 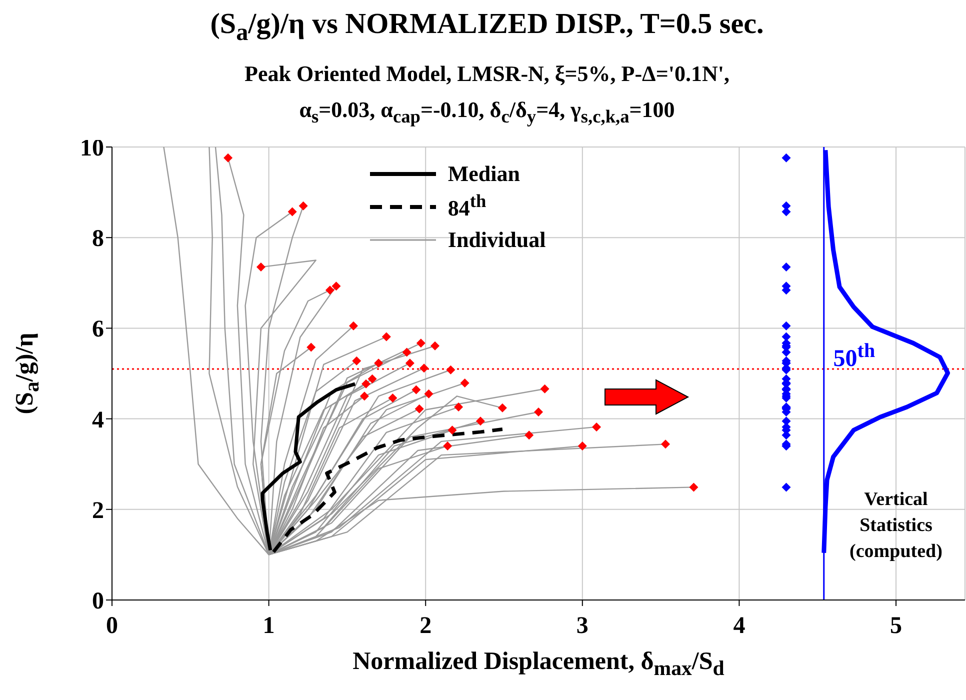 I want to click on x-tick-label: 3, so click(x=582, y=626).